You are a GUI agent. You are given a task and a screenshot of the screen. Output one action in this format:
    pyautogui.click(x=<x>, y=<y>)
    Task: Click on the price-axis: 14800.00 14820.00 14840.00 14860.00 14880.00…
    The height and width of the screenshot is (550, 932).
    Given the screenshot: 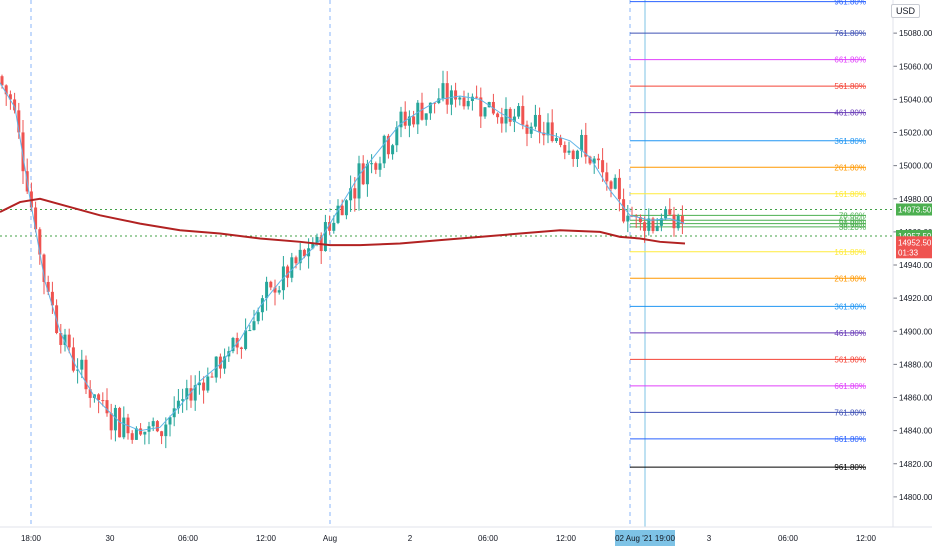 What is the action you would take?
    pyautogui.click(x=912, y=263)
    